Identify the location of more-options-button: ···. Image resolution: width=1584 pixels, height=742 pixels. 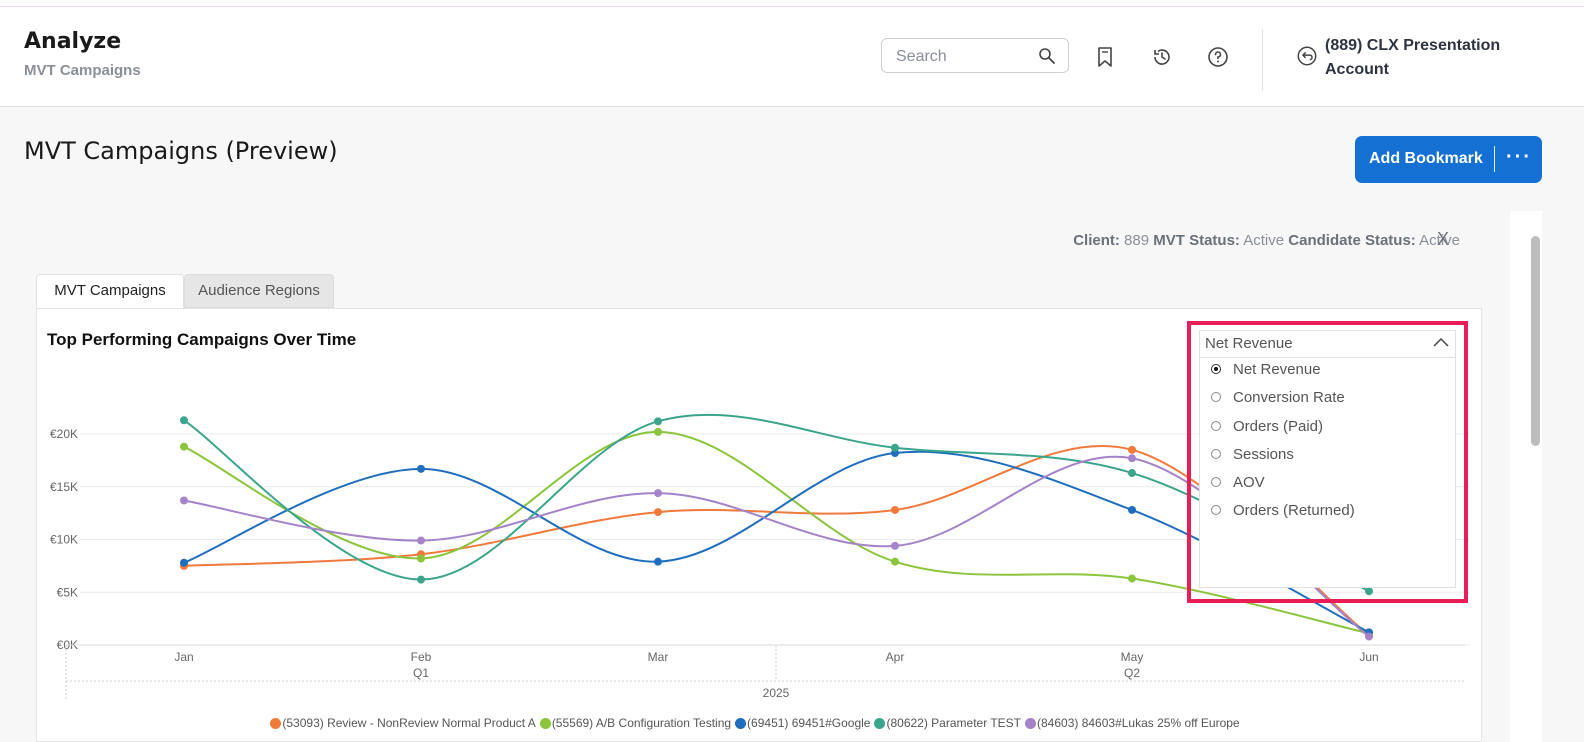
(1519, 157).